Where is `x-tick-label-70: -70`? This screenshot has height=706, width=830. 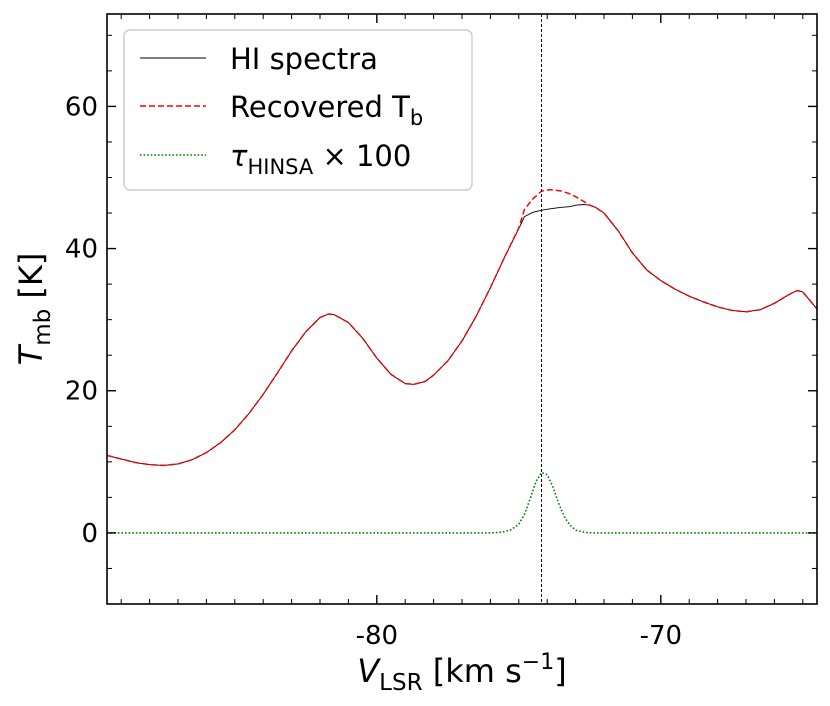 x-tick-label-70: -70 is located at coordinates (661, 636).